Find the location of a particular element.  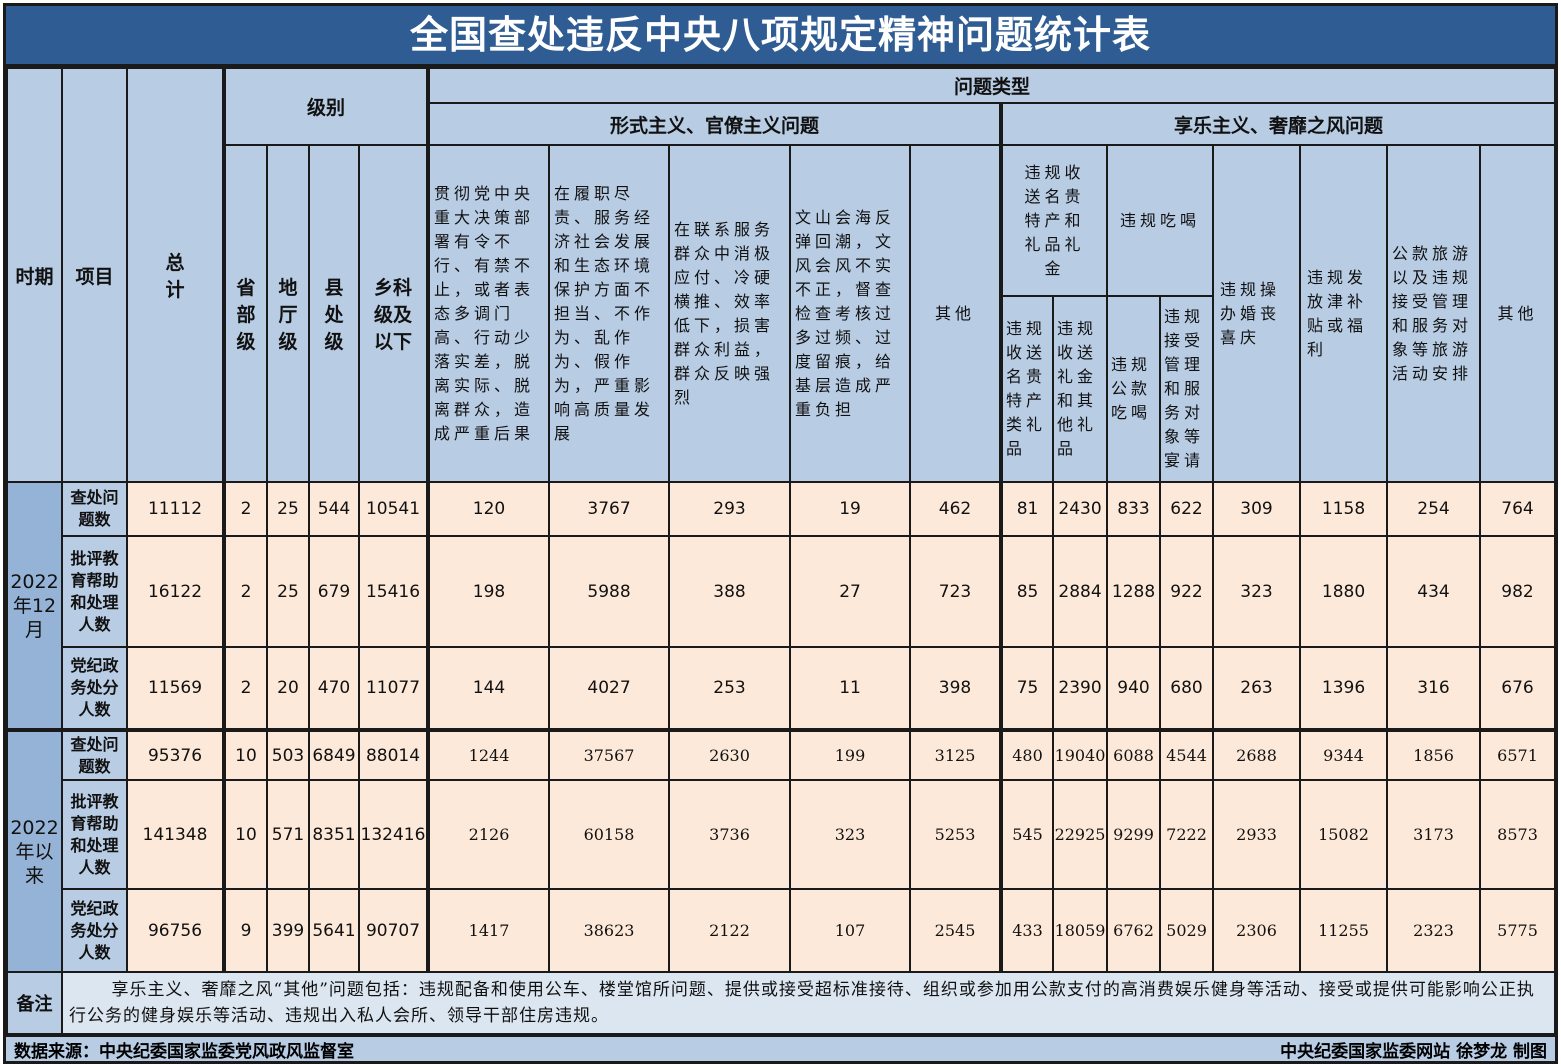

header-formalism-col-3: 在联系服务群众中消极应付、冷硬横推、效率低下，损害群众利益，群众反映强烈 is located at coordinates (730, 313).